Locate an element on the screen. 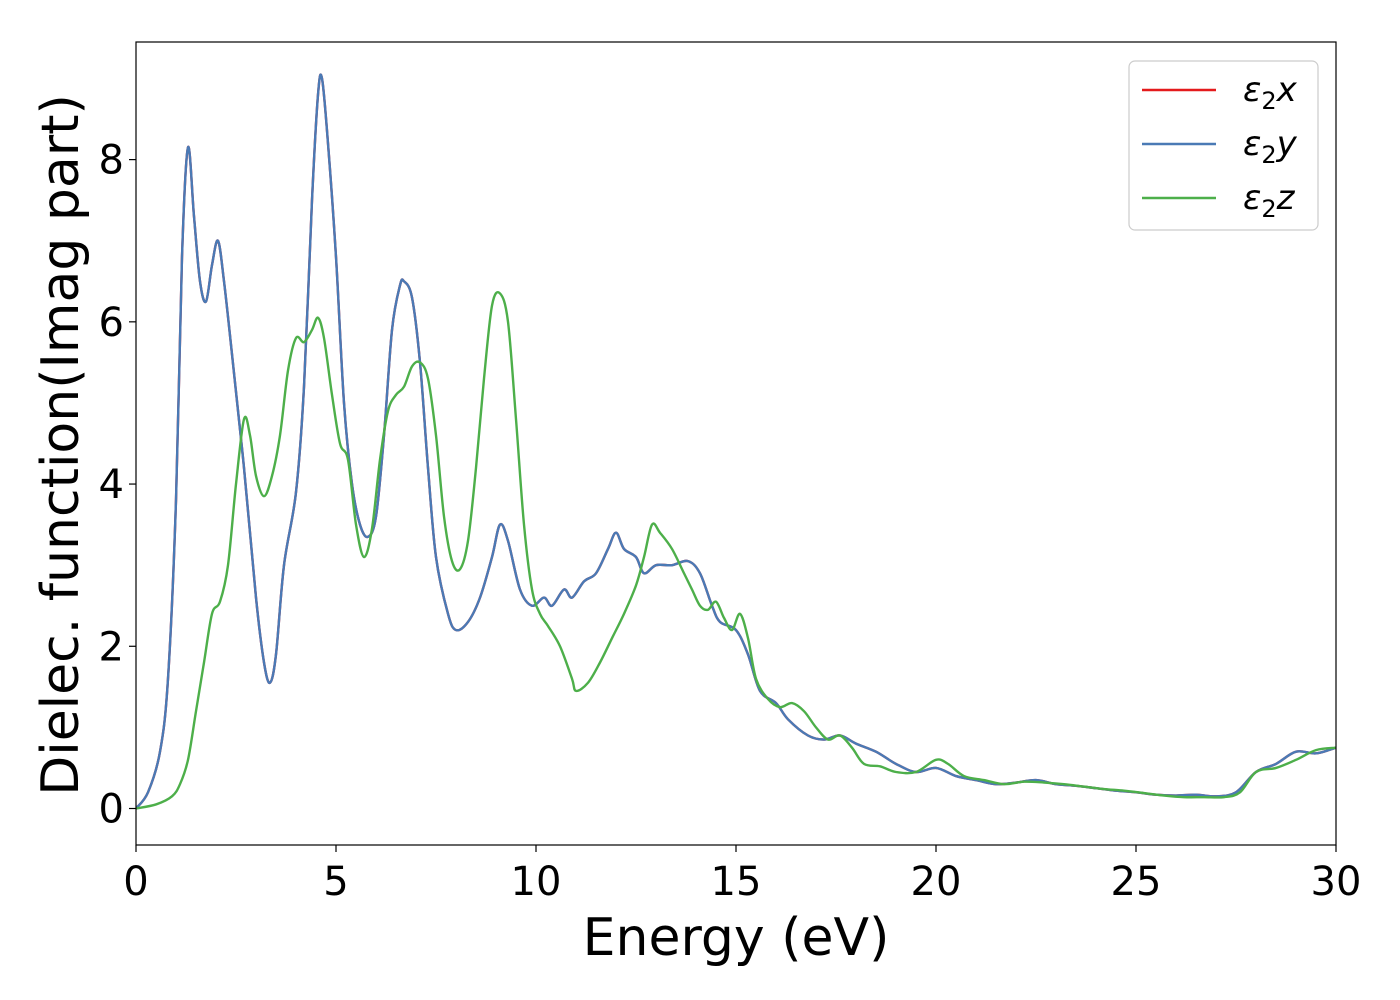 The image size is (1400, 1000). legend-label-y: ε2y is located at coordinates (1270, 146).